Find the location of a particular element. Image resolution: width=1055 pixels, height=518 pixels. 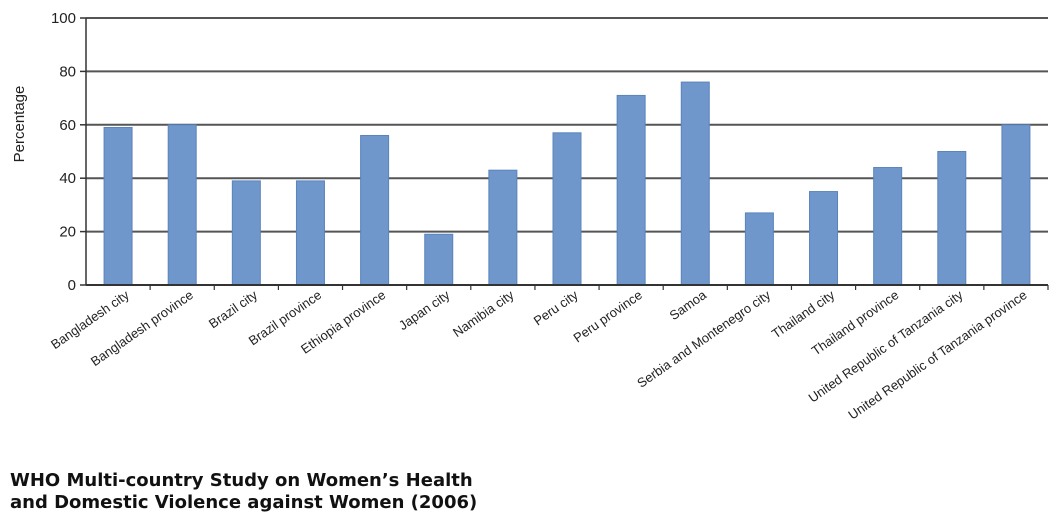

x-tick-label: Brazil city is located at coordinates (233, 309).